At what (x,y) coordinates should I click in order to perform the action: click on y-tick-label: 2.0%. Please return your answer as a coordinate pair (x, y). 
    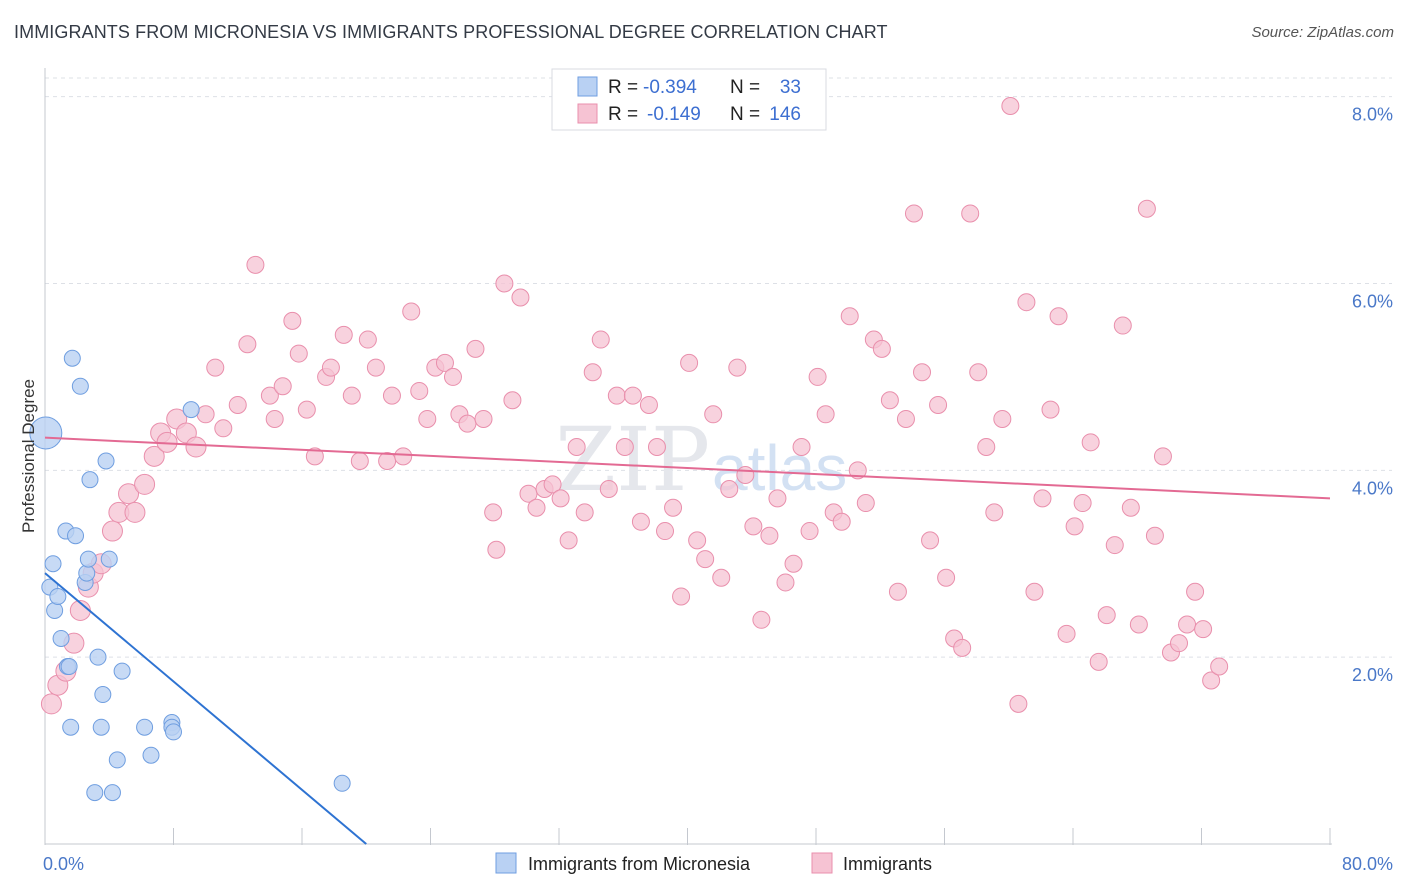
    Looking at the image, I should click on (1372, 675).